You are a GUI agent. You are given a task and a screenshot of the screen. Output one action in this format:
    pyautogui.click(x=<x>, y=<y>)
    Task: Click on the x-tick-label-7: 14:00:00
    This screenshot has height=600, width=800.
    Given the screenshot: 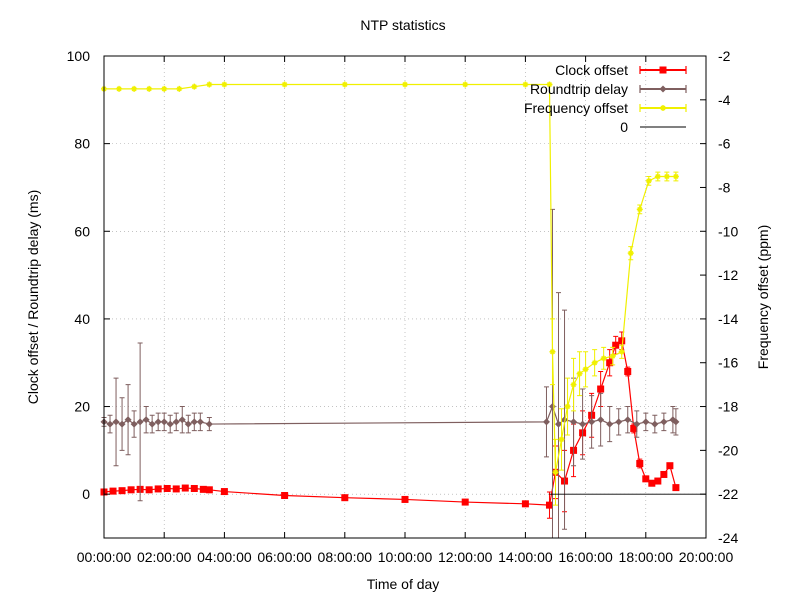 What is the action you would take?
    pyautogui.click(x=525, y=557)
    